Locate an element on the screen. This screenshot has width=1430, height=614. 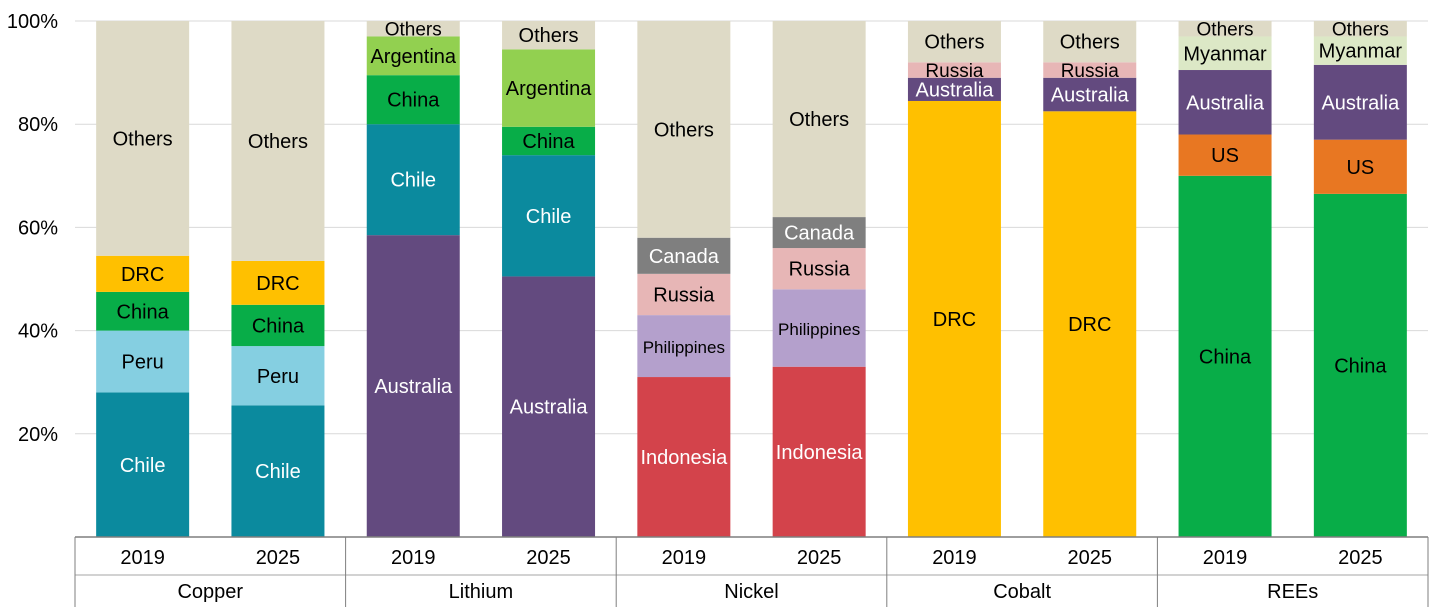
bar-segment-lithium-2019-others is located at coordinates (413, 29).